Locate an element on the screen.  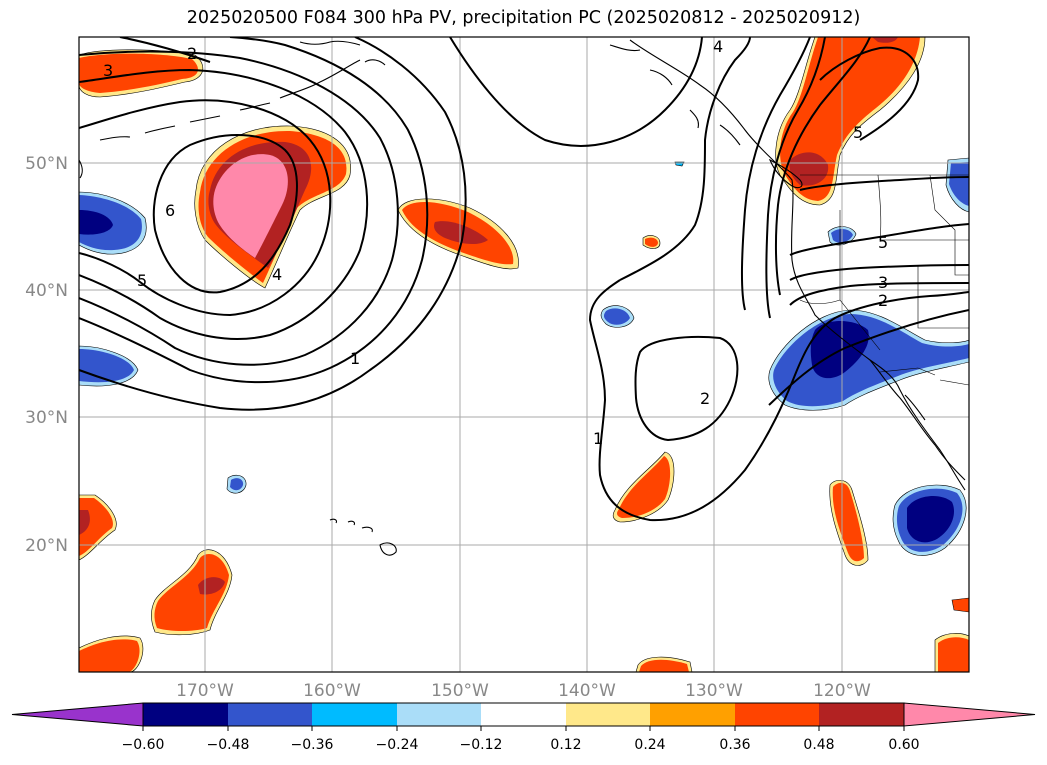
political-borders is located at coordinates (884, 280).